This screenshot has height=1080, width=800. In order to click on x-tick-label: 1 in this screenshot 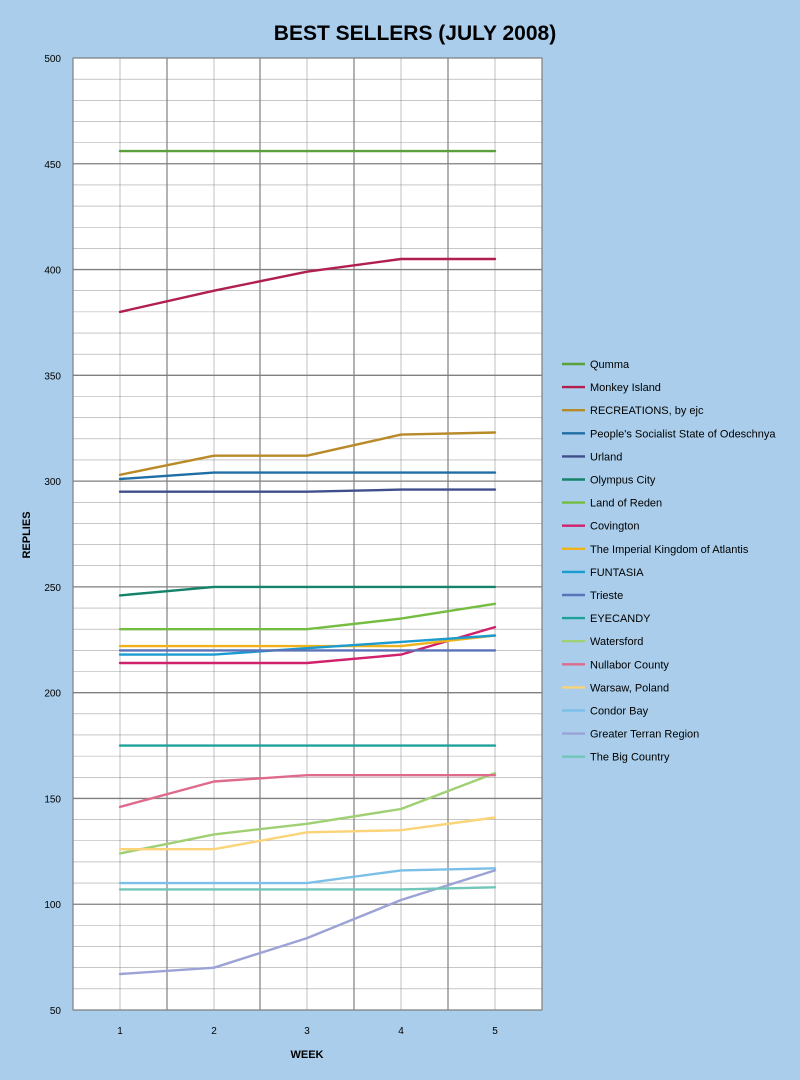, I will do `click(120, 1031)`.